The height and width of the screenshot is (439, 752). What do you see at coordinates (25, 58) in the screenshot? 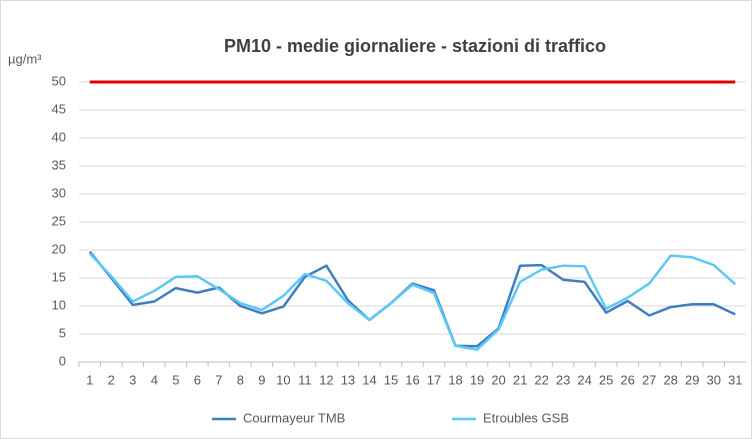
I see `y-axis-label: µg/m³` at bounding box center [25, 58].